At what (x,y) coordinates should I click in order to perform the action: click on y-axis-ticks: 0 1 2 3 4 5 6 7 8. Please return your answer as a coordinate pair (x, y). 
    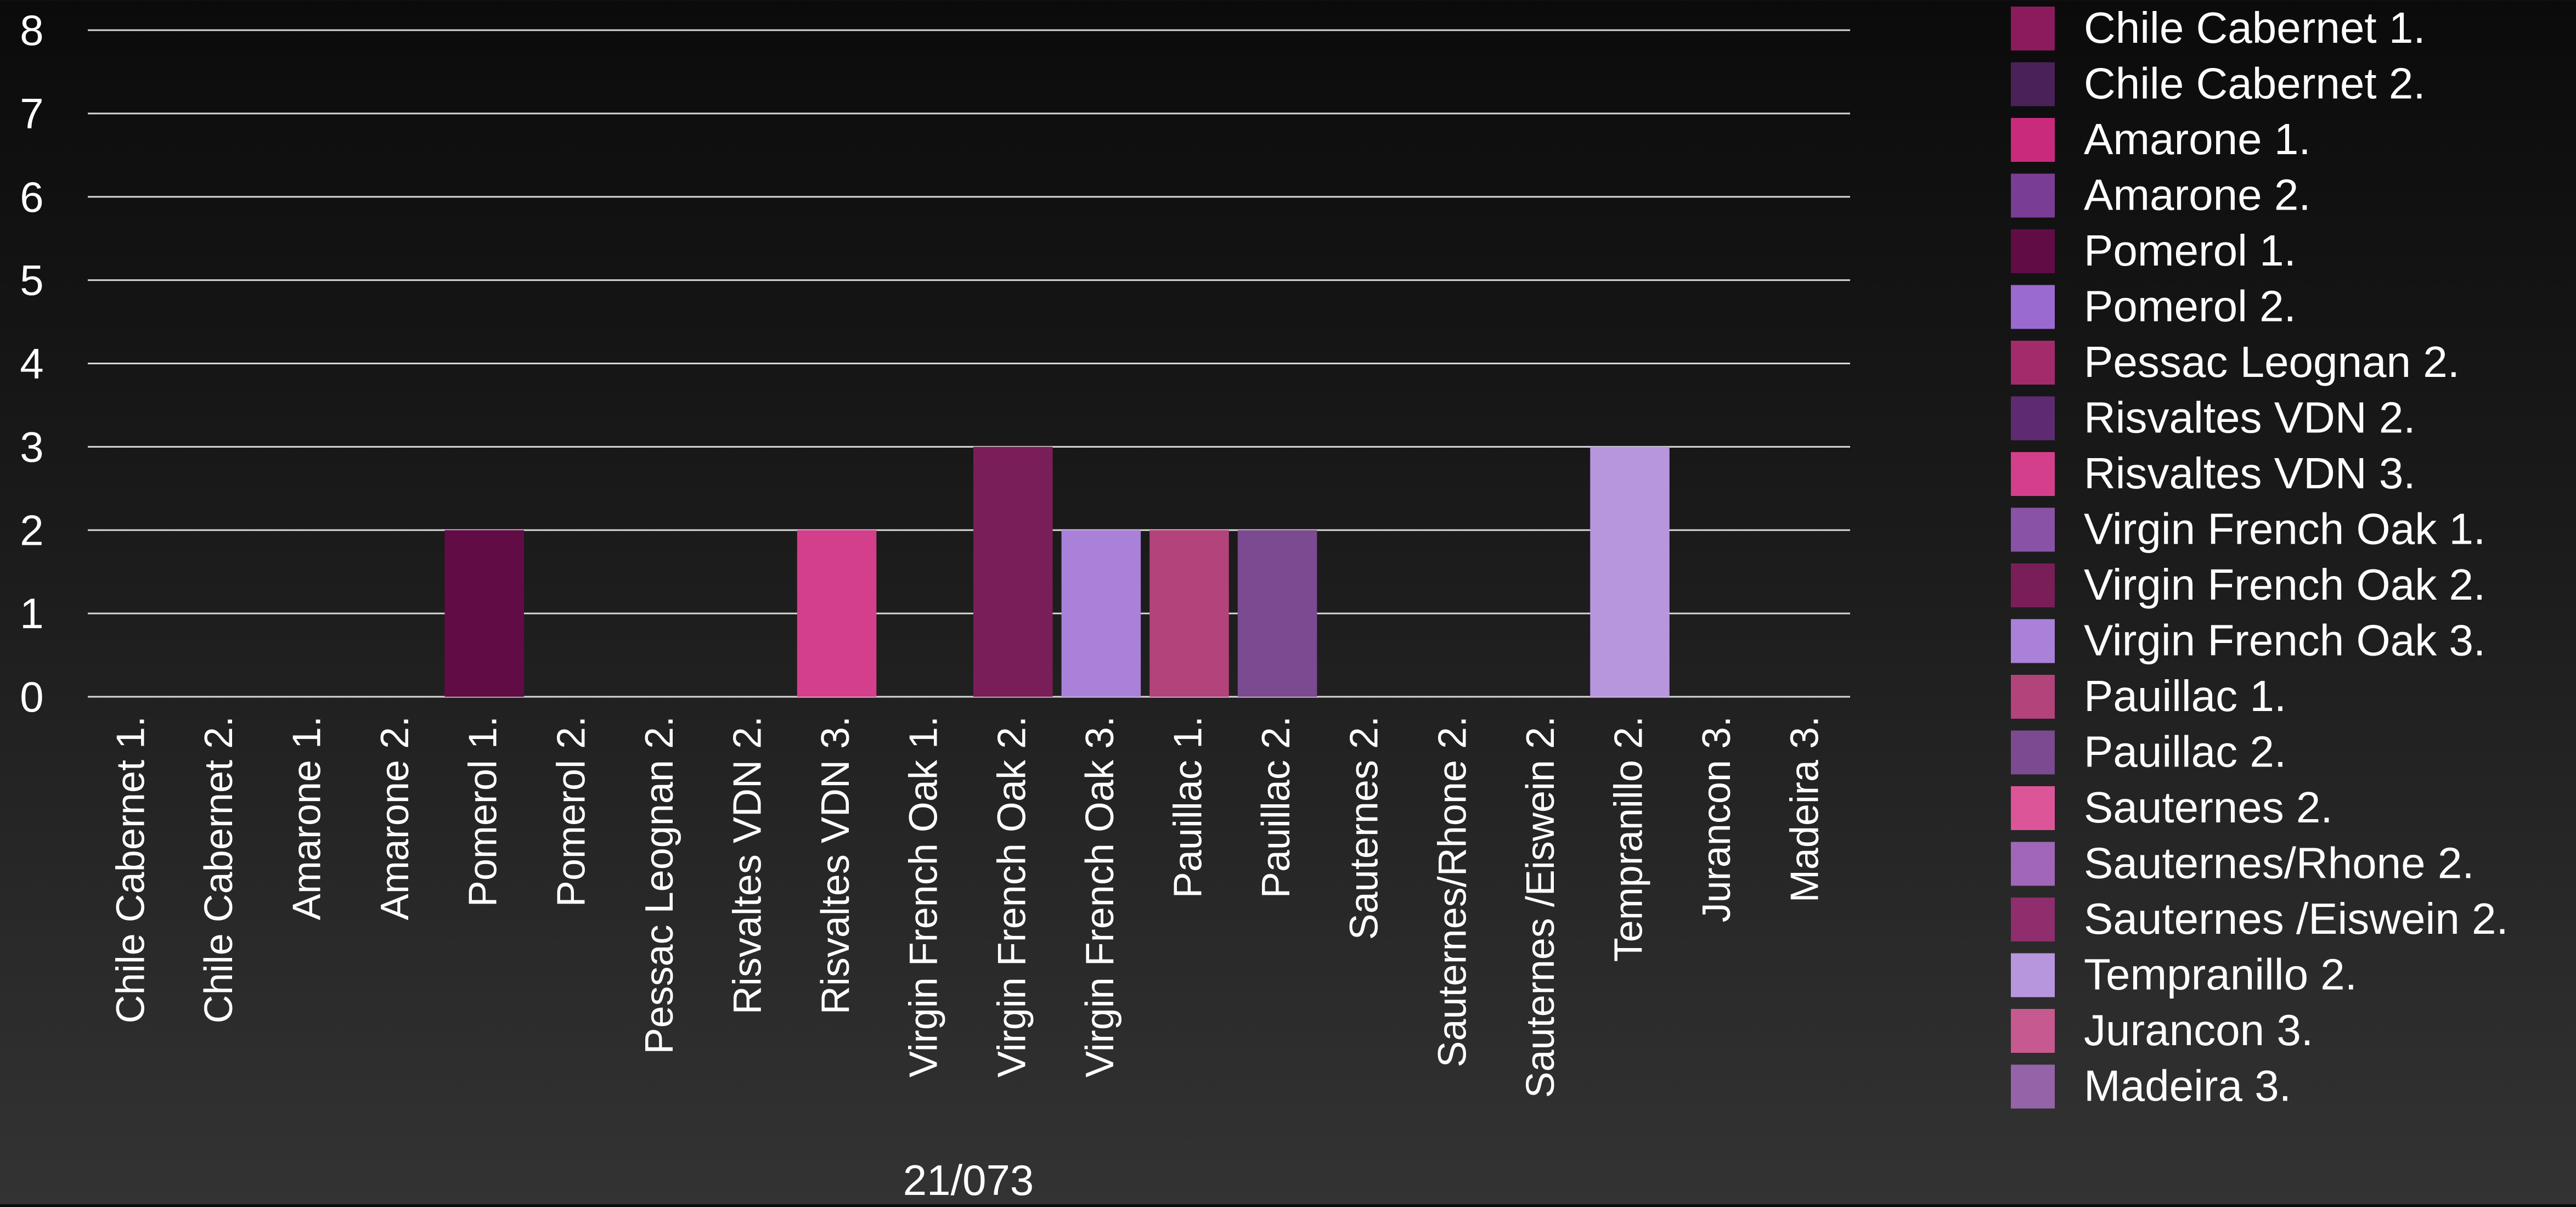
    Looking at the image, I should click on (32, 363).